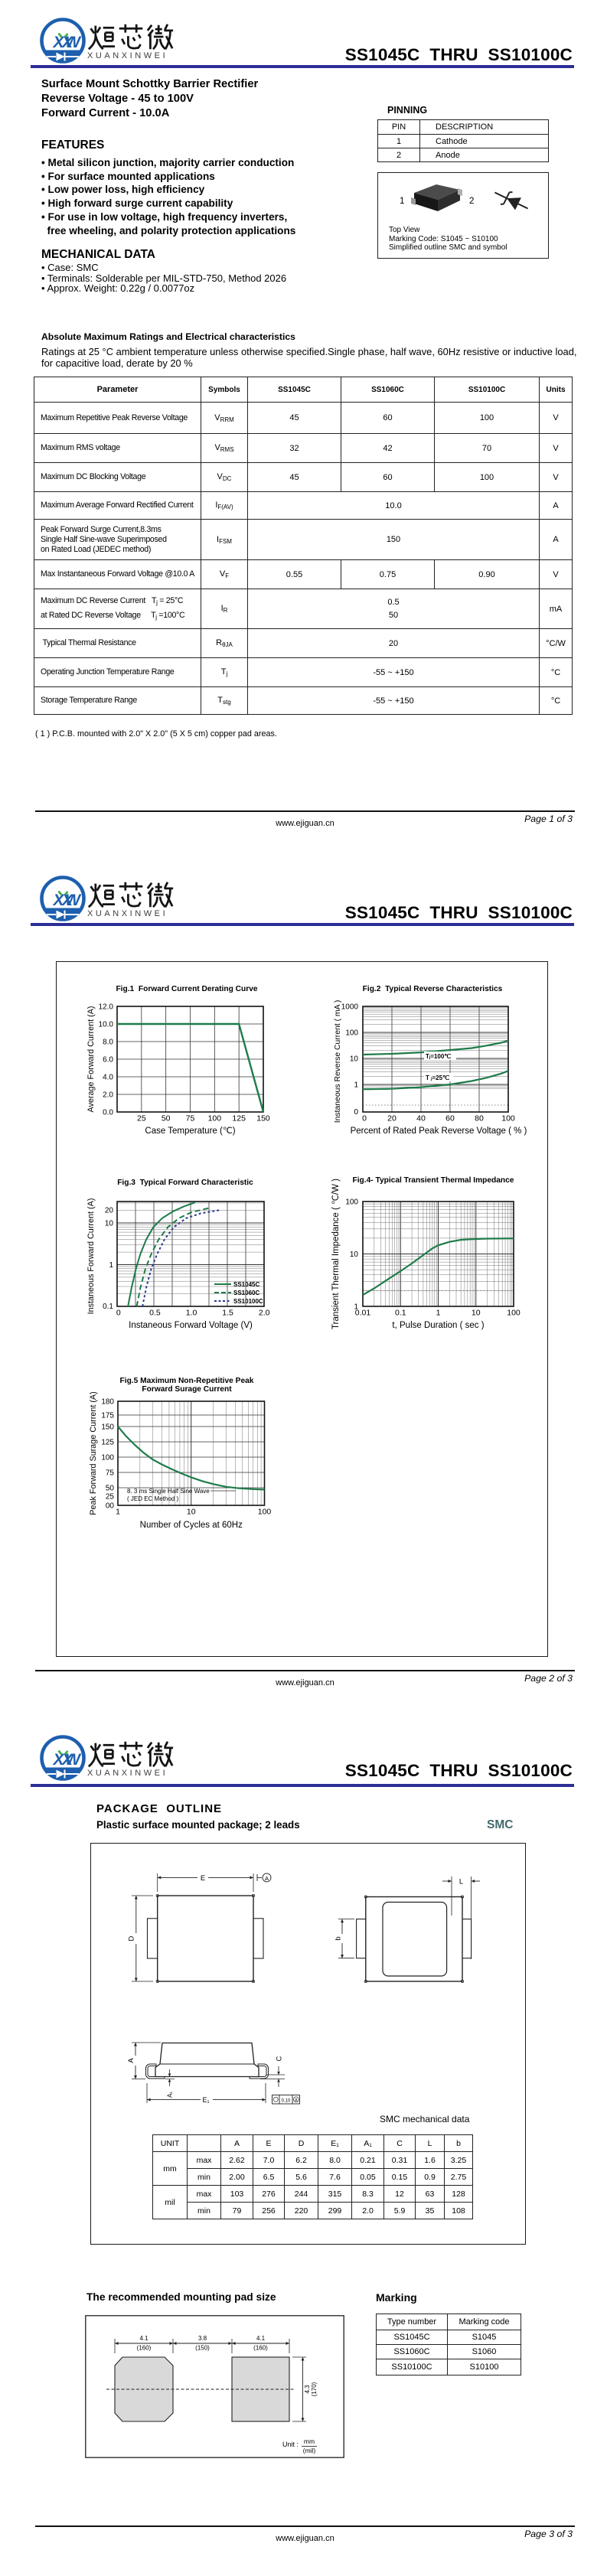  I want to click on svg-text: 3.8, so click(203, 2338).